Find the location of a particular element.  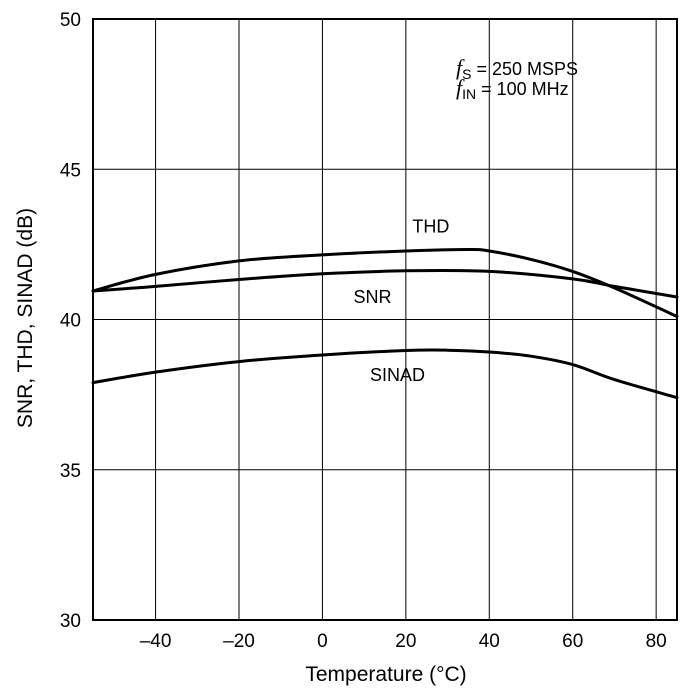

series-line-sinad is located at coordinates (385, 374).